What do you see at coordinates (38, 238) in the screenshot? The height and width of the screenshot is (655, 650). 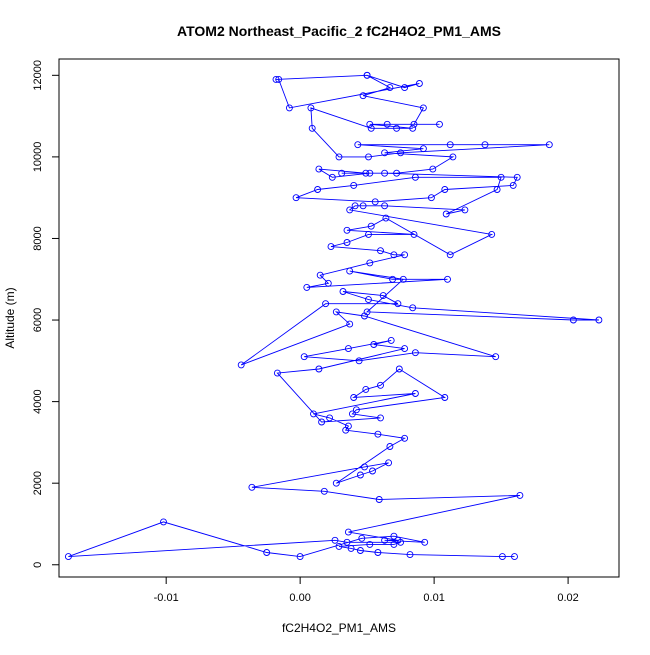 I see `y-tick-label: 8000` at bounding box center [38, 238].